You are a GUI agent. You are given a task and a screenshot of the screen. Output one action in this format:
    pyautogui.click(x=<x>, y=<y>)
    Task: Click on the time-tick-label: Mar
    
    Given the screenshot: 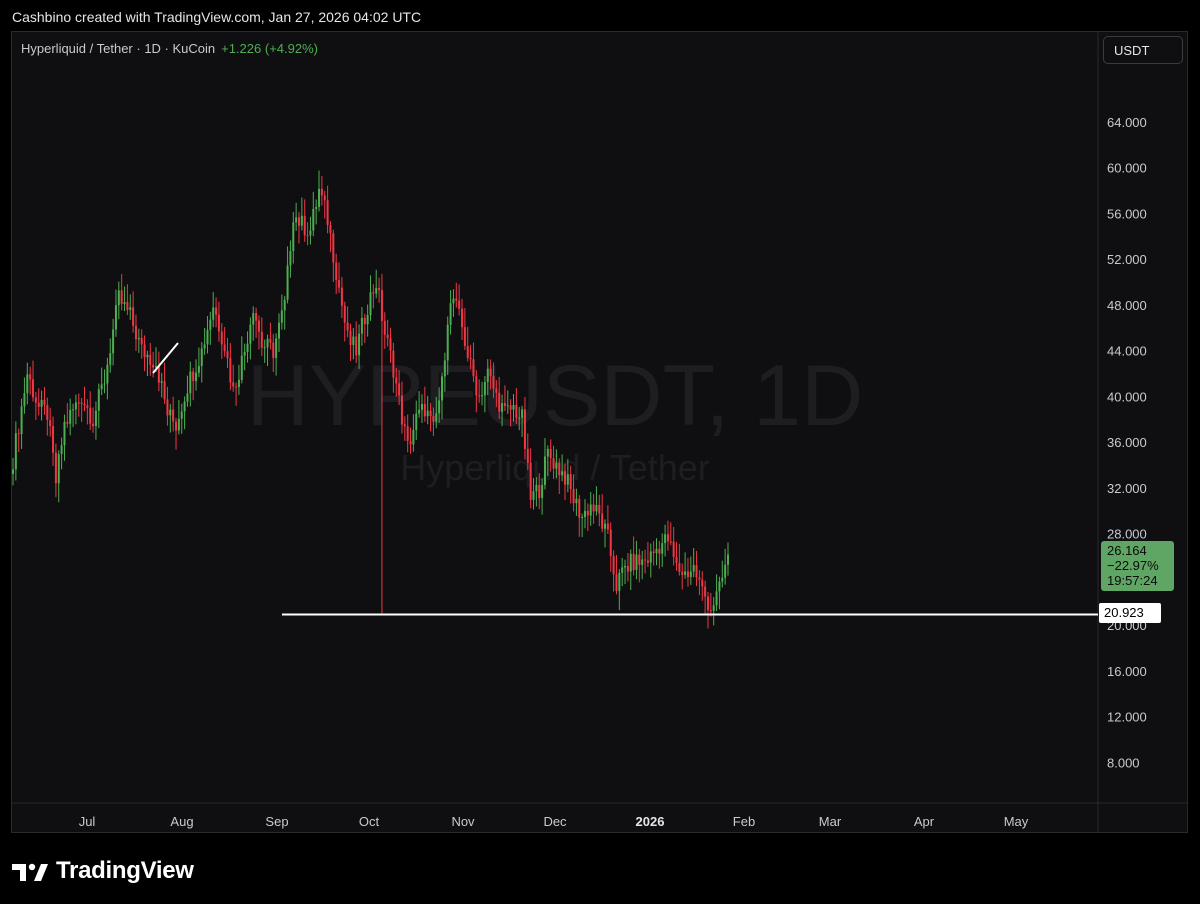 What is the action you would take?
    pyautogui.click(x=830, y=821)
    